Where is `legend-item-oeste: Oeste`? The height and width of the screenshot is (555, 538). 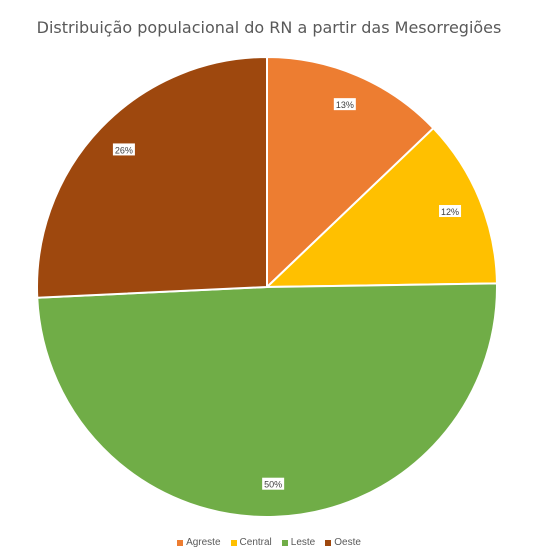 legend-item-oeste: Oeste is located at coordinates (343, 542).